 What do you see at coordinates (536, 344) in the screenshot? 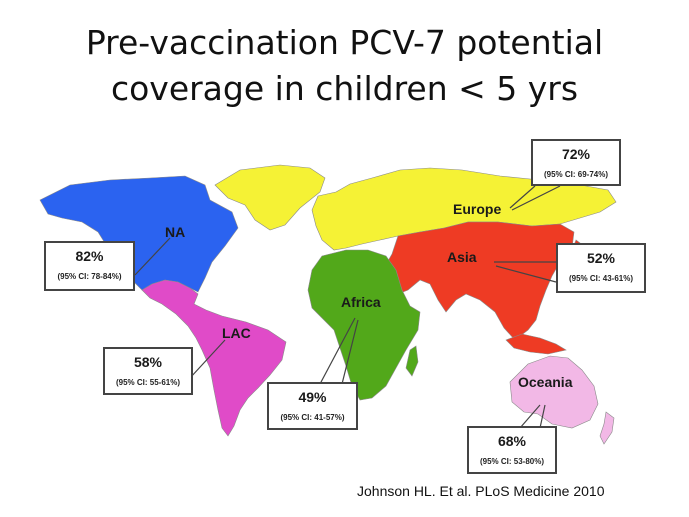
I see `indonesia-region` at bounding box center [536, 344].